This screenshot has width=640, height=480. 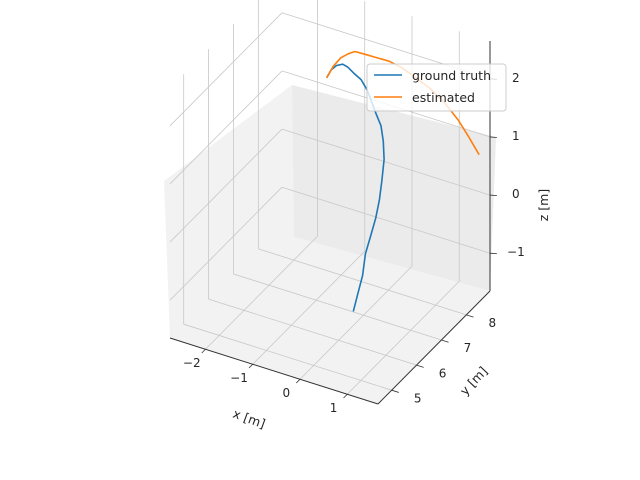 What do you see at coordinates (249, 418) in the screenshot?
I see `x-axis-label: x [m]` at bounding box center [249, 418].